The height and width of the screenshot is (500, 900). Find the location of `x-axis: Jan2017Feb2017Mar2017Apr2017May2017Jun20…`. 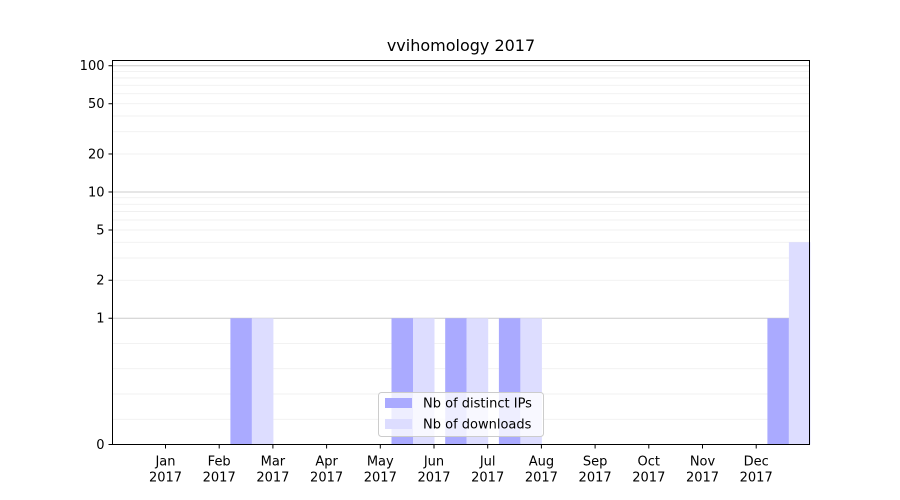

x-axis: Jan2017Feb2017Mar2017Apr2017May2017Jun20… is located at coordinates (461, 465).